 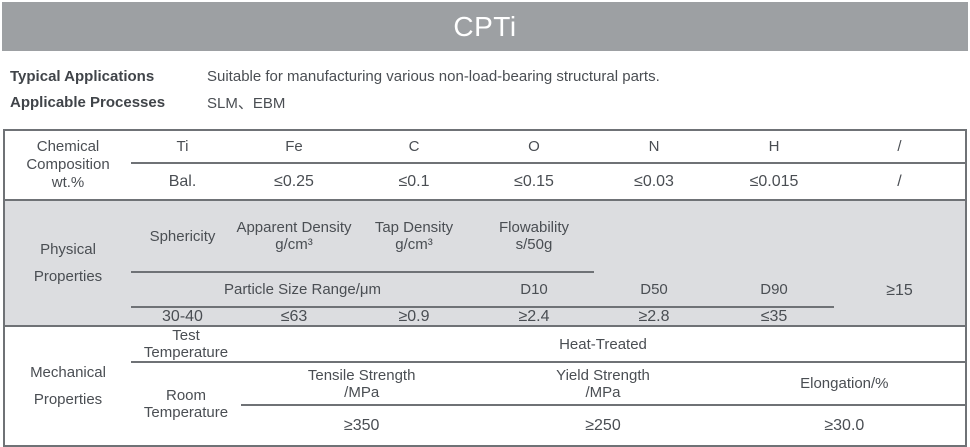 I want to click on d10-header: D10, so click(x=534, y=290).